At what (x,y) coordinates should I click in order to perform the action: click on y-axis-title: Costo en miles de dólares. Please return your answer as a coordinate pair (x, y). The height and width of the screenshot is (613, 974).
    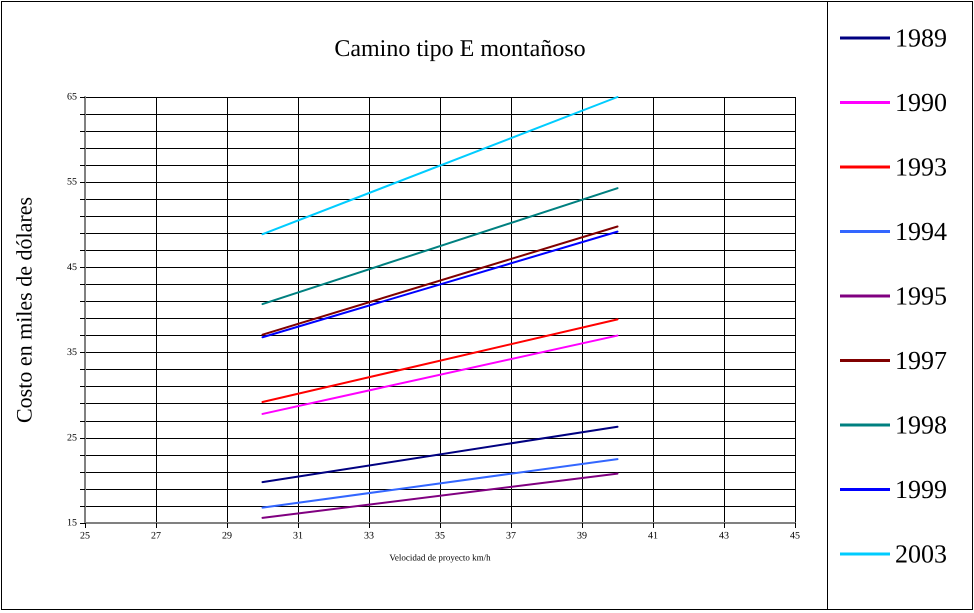
    Looking at the image, I should click on (24, 310).